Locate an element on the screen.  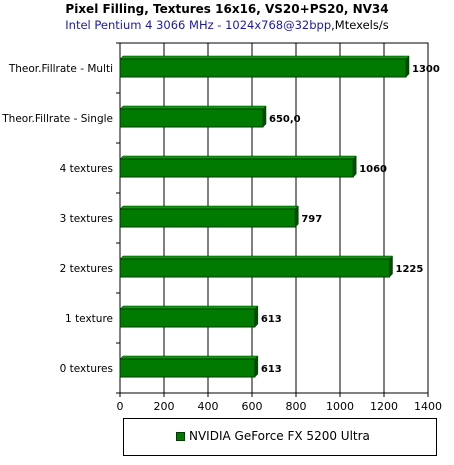
bar-value-label: 1300 is located at coordinates (426, 69).